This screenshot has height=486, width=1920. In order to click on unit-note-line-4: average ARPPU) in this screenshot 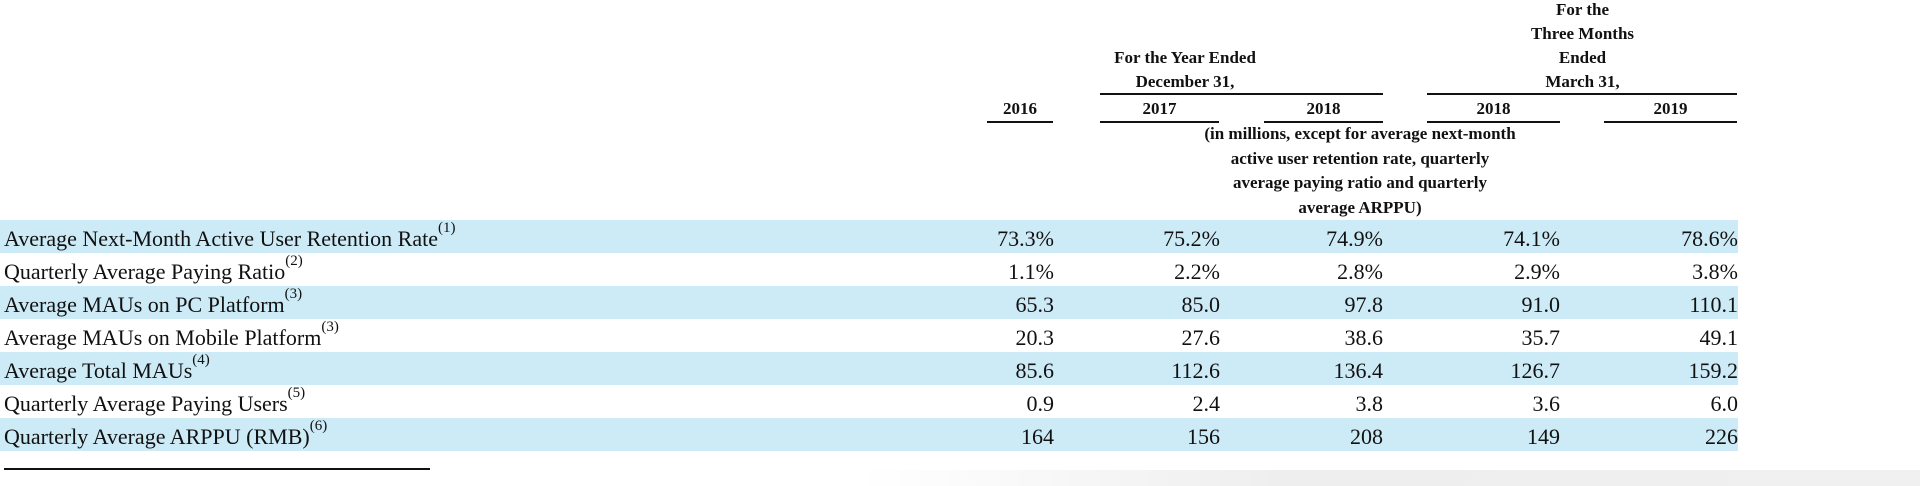, I will do `click(1360, 207)`.